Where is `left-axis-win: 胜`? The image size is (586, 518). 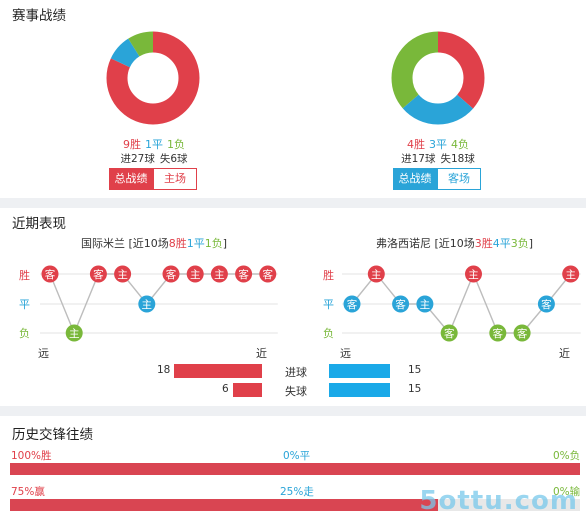 left-axis-win: 胜 is located at coordinates (24, 275).